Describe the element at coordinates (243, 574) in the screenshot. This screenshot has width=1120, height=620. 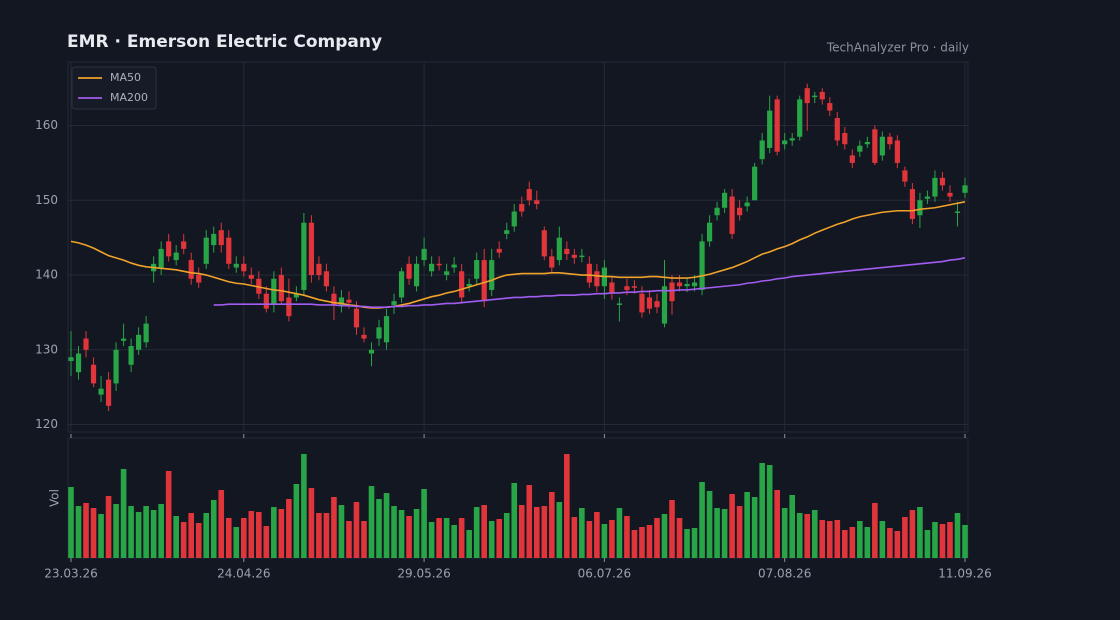
I see `x-tick-label: 24.04.26` at that location.